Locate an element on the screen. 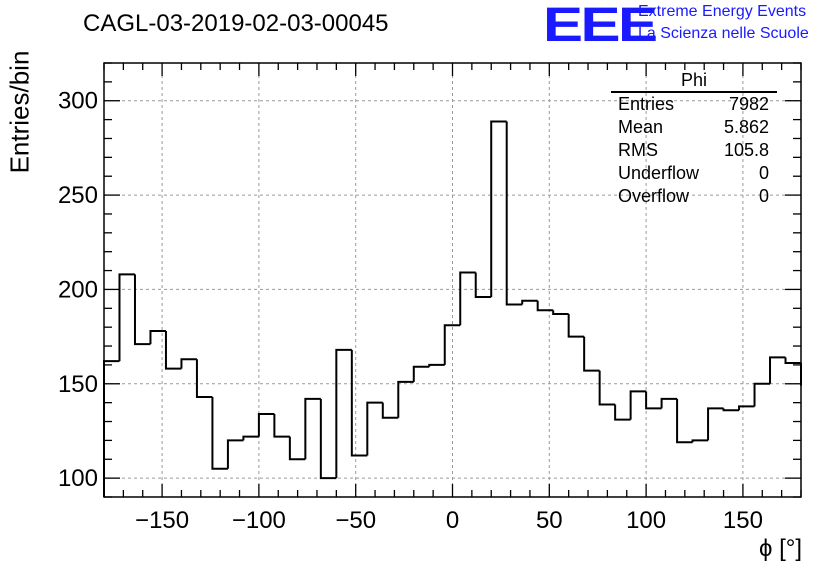 The height and width of the screenshot is (572, 836). stats-row-underflow: Underflow 0 is located at coordinates (694, 173).